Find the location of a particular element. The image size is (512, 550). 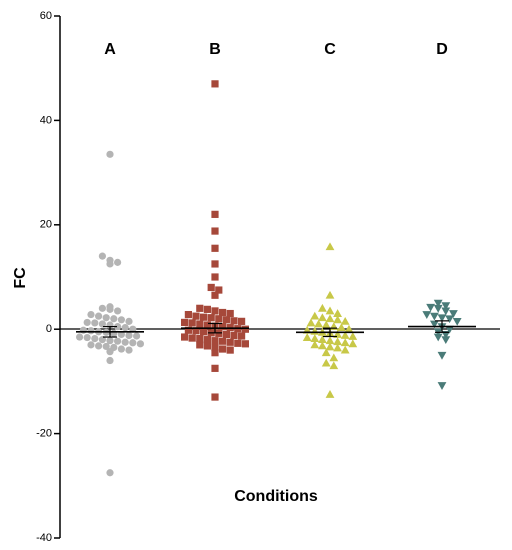

y-tick-label: 20 is located at coordinates (46, 225).